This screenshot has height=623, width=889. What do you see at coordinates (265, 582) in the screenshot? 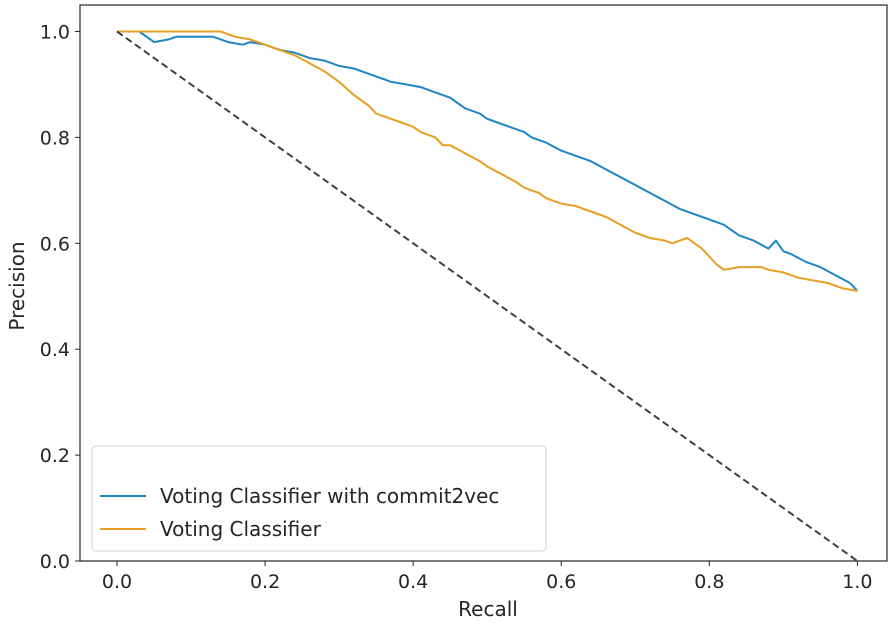
I see `x-tick-label: 0.2` at bounding box center [265, 582].